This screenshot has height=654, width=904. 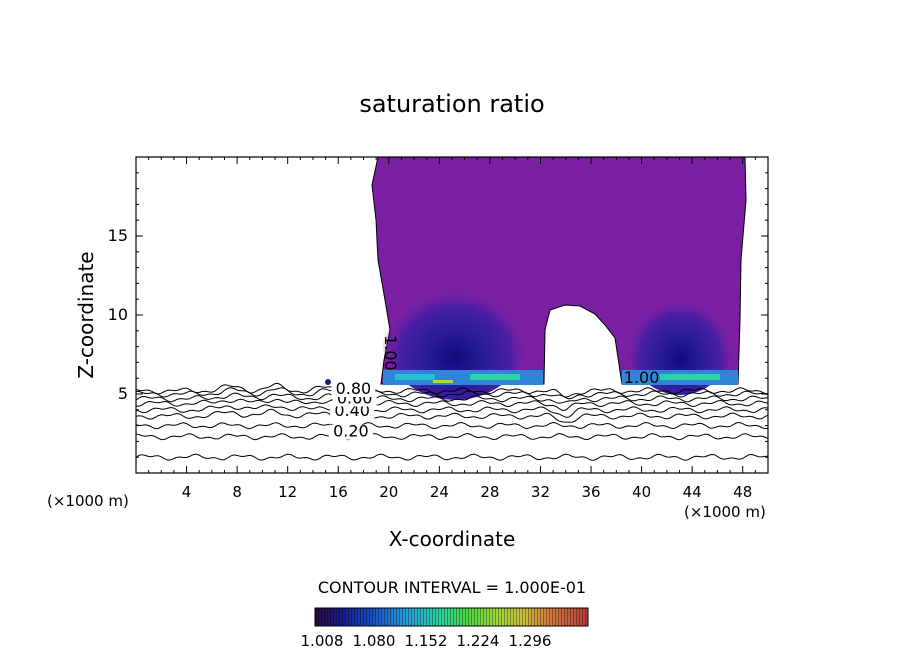 I want to click on x-tick-label: 44, so click(x=692, y=492).